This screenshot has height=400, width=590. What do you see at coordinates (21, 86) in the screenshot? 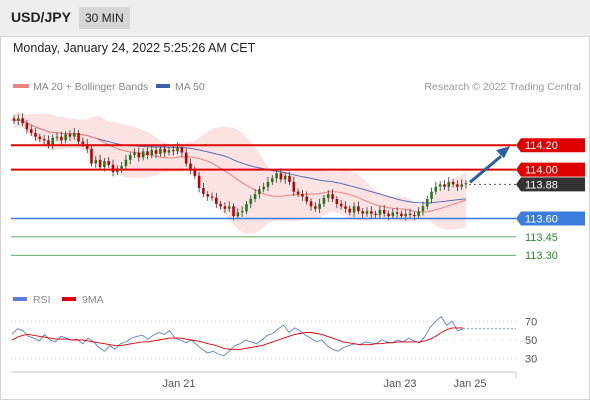
I see `ma20-legend-swatch` at bounding box center [21, 86].